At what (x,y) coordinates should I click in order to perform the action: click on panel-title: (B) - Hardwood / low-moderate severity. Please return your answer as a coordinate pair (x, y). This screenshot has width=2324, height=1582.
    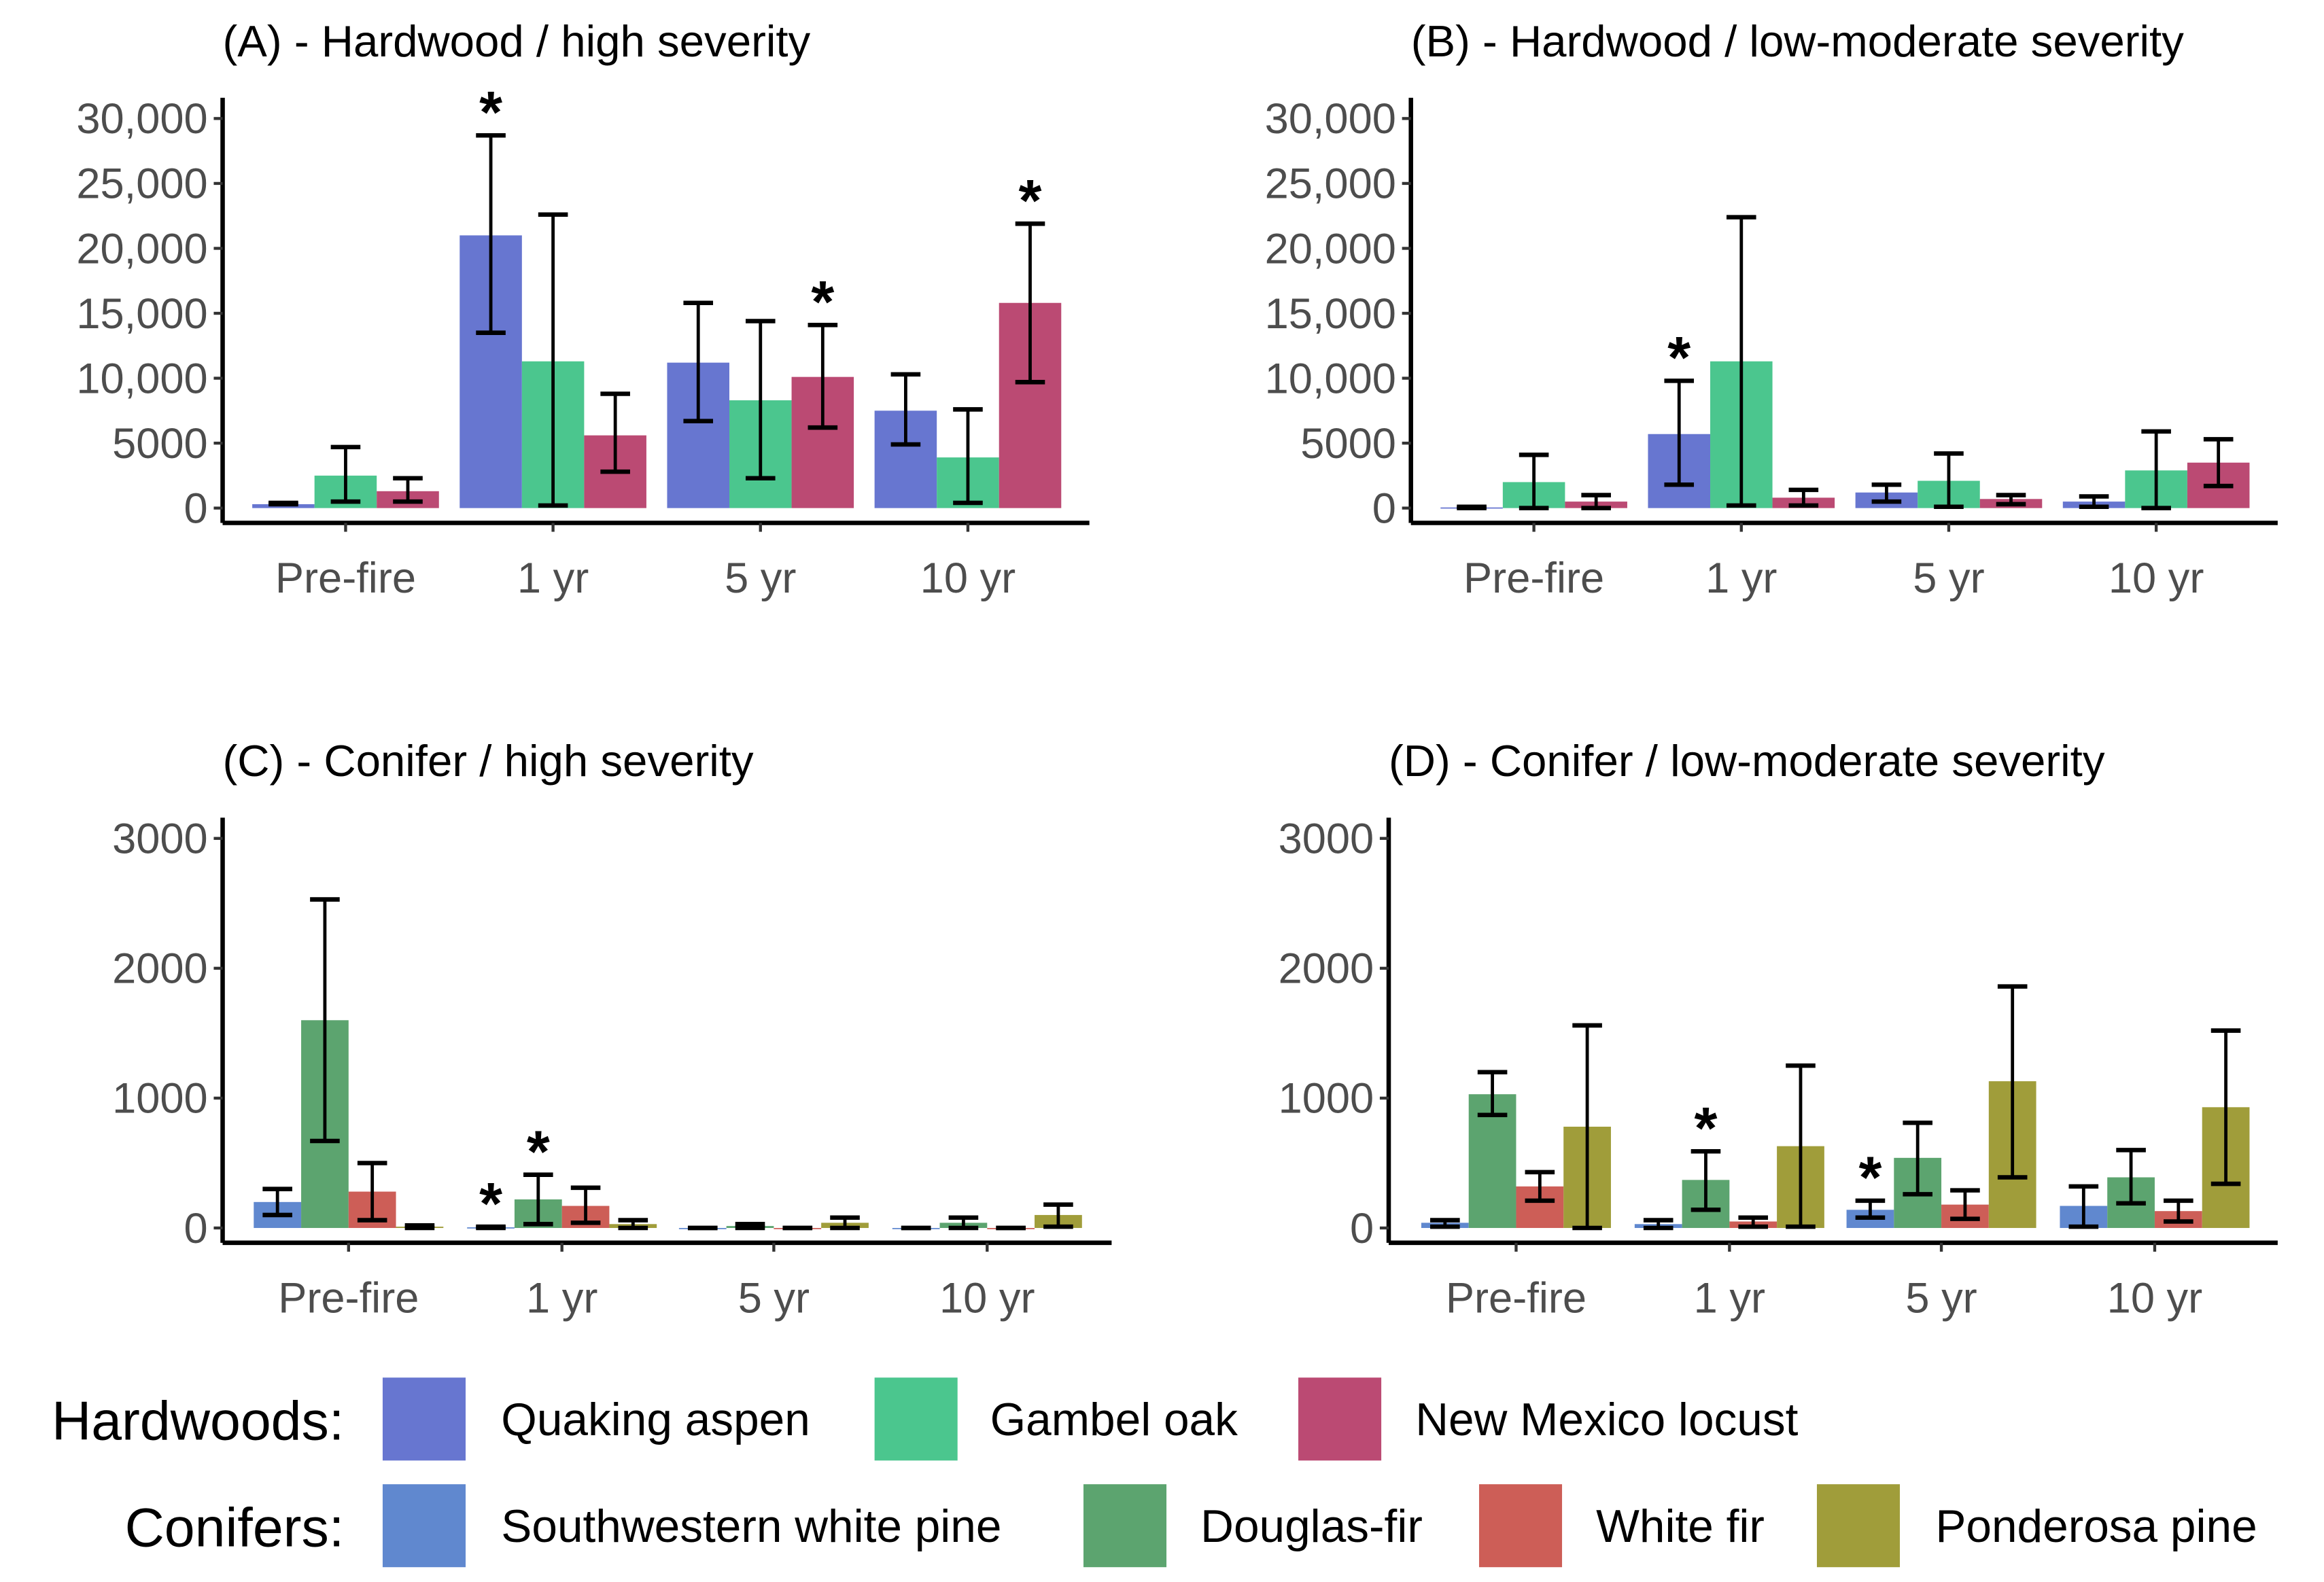
    Looking at the image, I should click on (1797, 41).